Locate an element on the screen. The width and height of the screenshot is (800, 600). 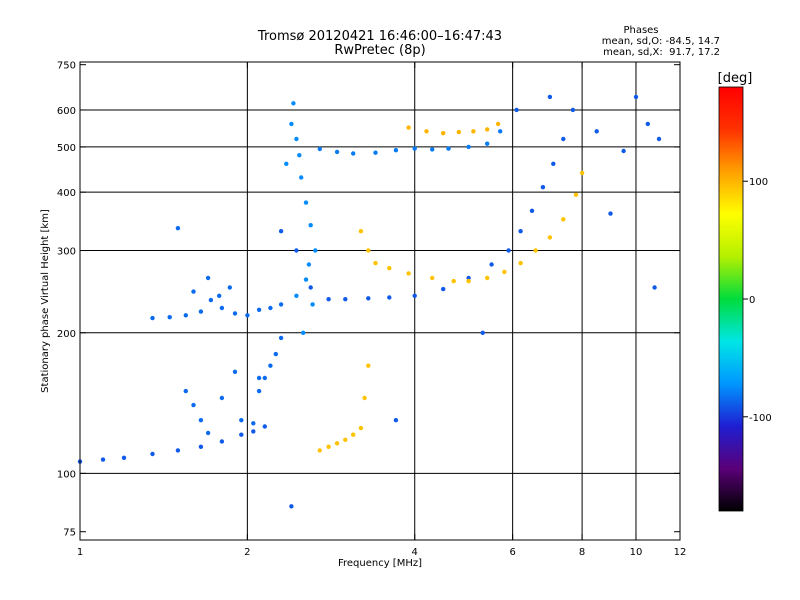
phase-annotation-o: mean, sd,O: -84.5, 14.7 is located at coordinates (661, 41).